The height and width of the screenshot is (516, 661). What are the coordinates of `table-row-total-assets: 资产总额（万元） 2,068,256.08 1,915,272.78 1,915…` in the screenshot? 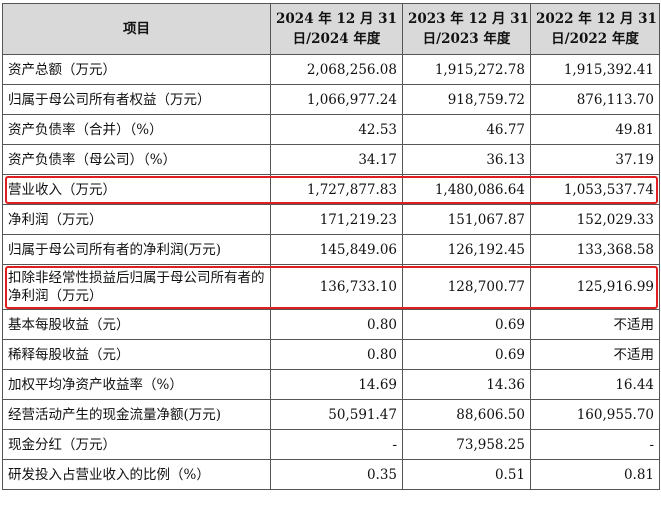 It's located at (331, 69).